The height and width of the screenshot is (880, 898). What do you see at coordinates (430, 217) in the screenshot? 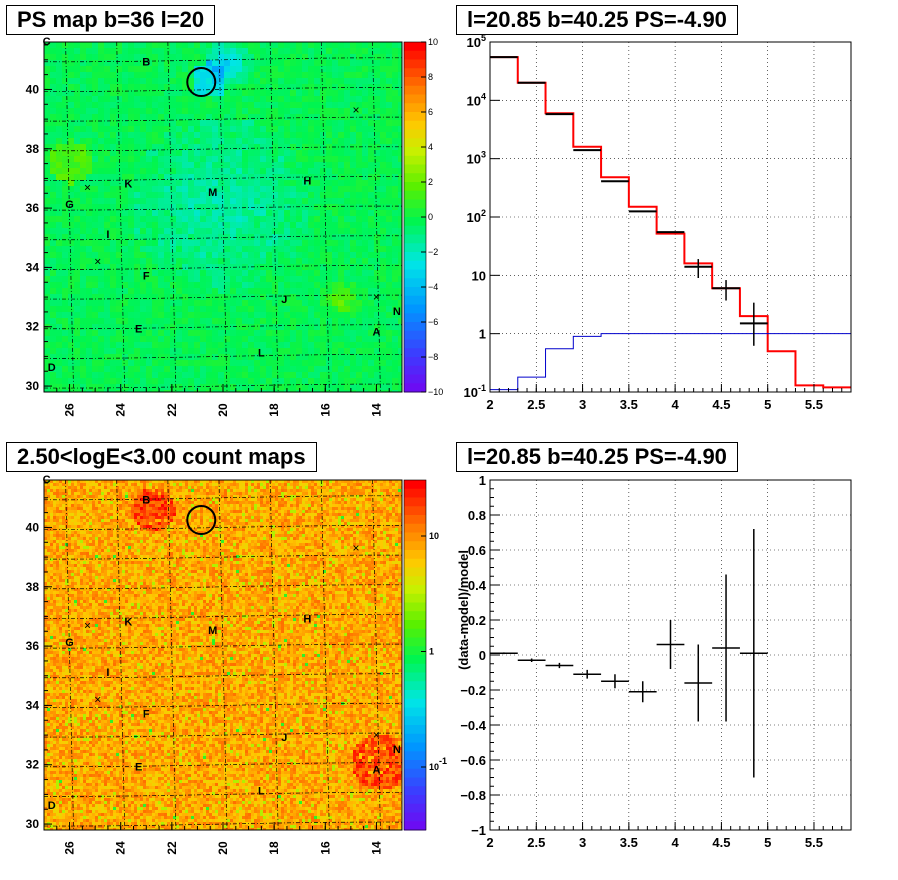
I see `colorbar-tick-label: 0` at bounding box center [430, 217].